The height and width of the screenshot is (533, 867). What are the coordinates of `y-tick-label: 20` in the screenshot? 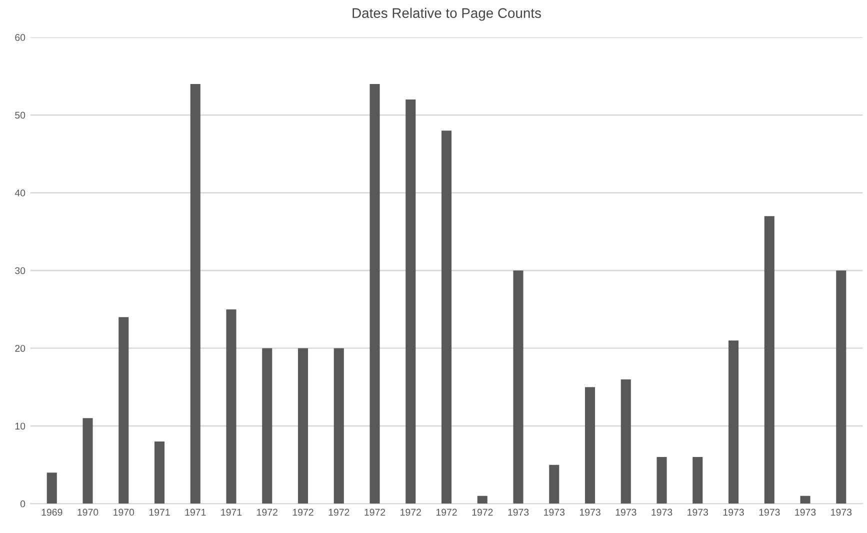 It's located at (20, 348).